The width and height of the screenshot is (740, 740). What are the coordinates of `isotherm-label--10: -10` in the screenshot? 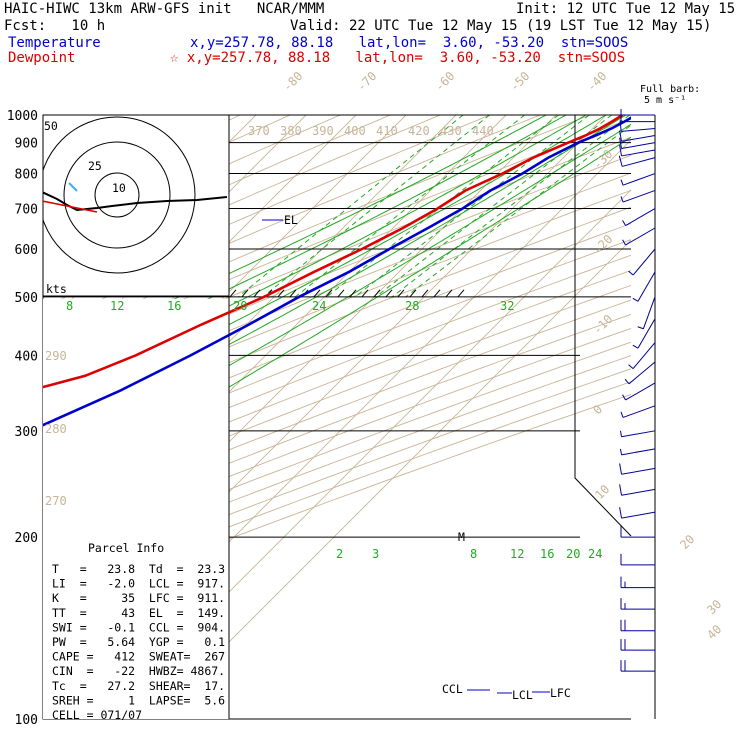 It's located at (602, 324).